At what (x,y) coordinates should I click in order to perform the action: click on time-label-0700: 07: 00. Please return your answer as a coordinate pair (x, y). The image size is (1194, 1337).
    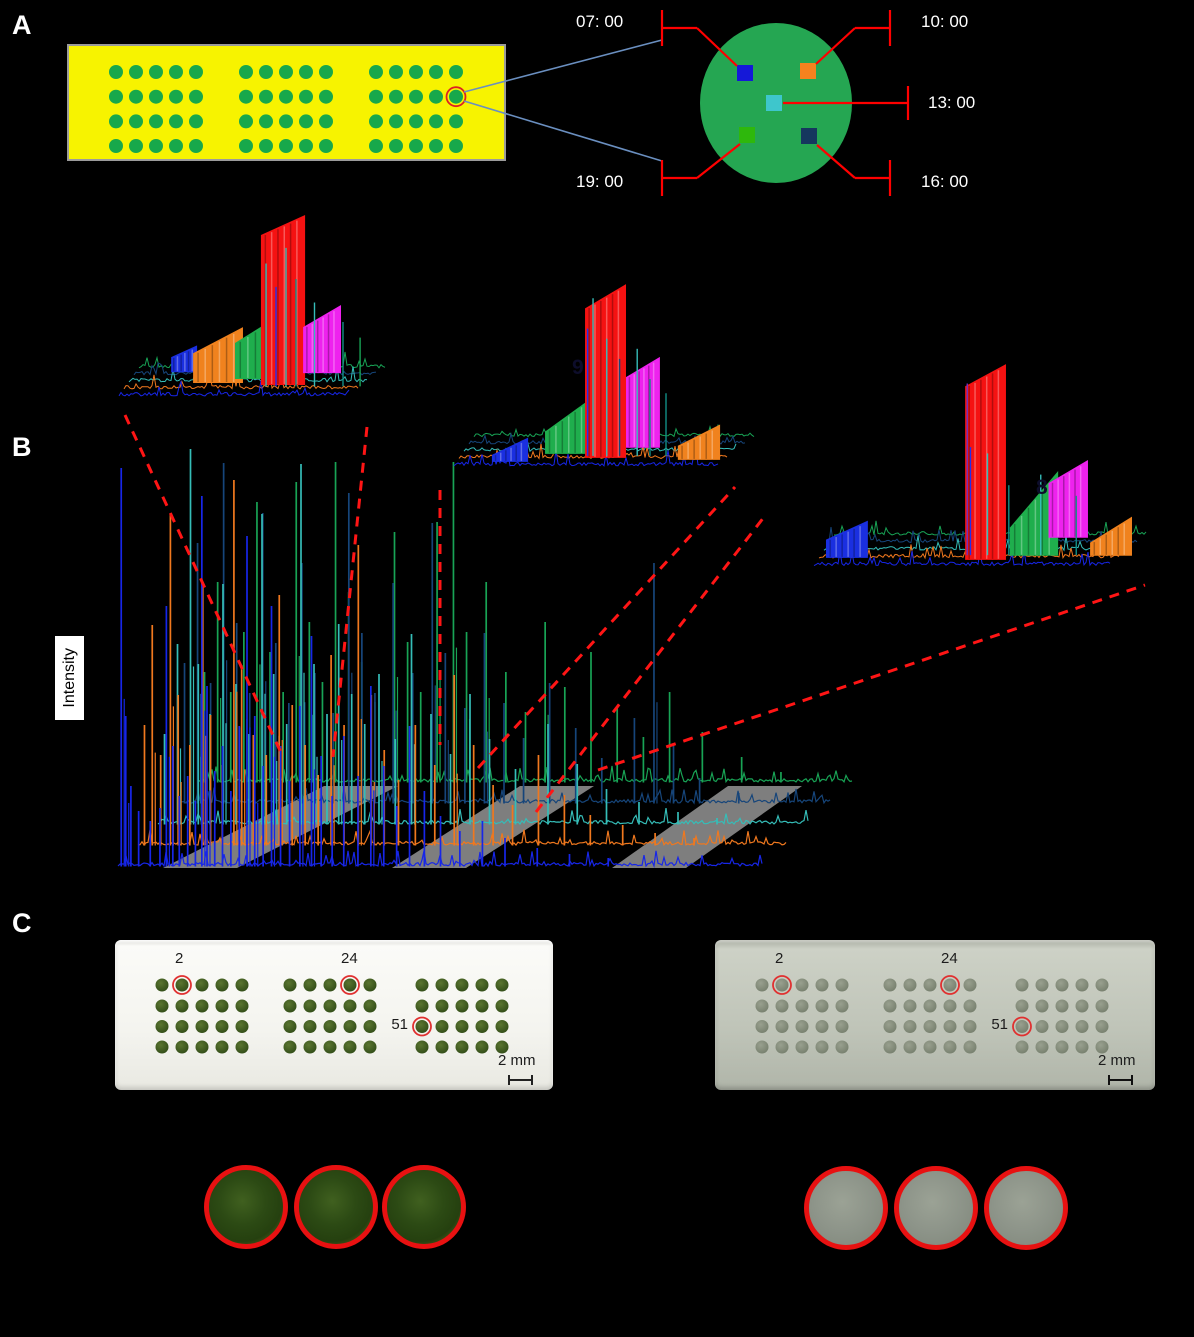
    Looking at the image, I should click on (600, 21).